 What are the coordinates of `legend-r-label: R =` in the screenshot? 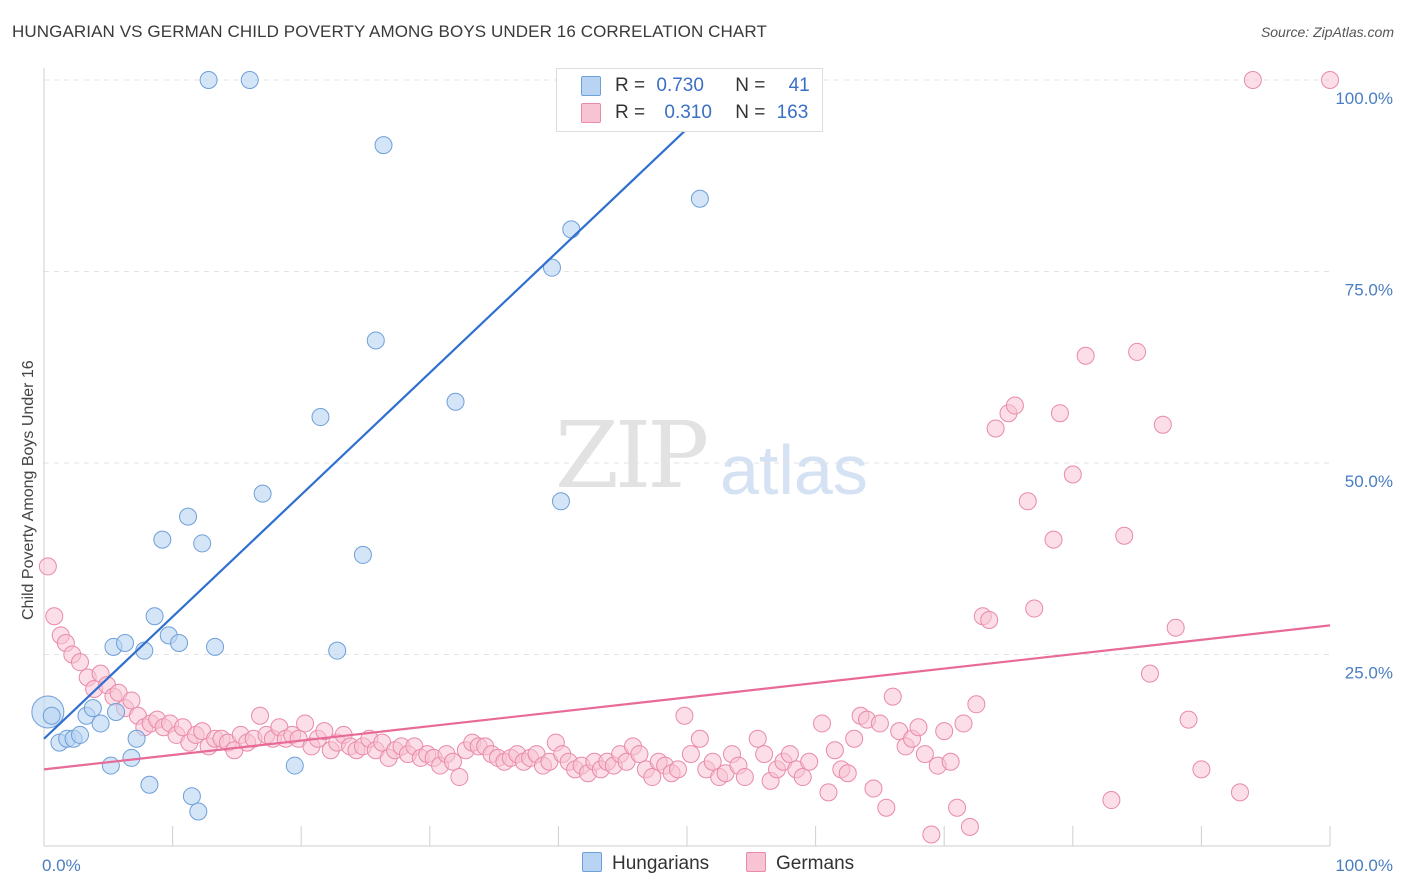 It's located at (630, 112).